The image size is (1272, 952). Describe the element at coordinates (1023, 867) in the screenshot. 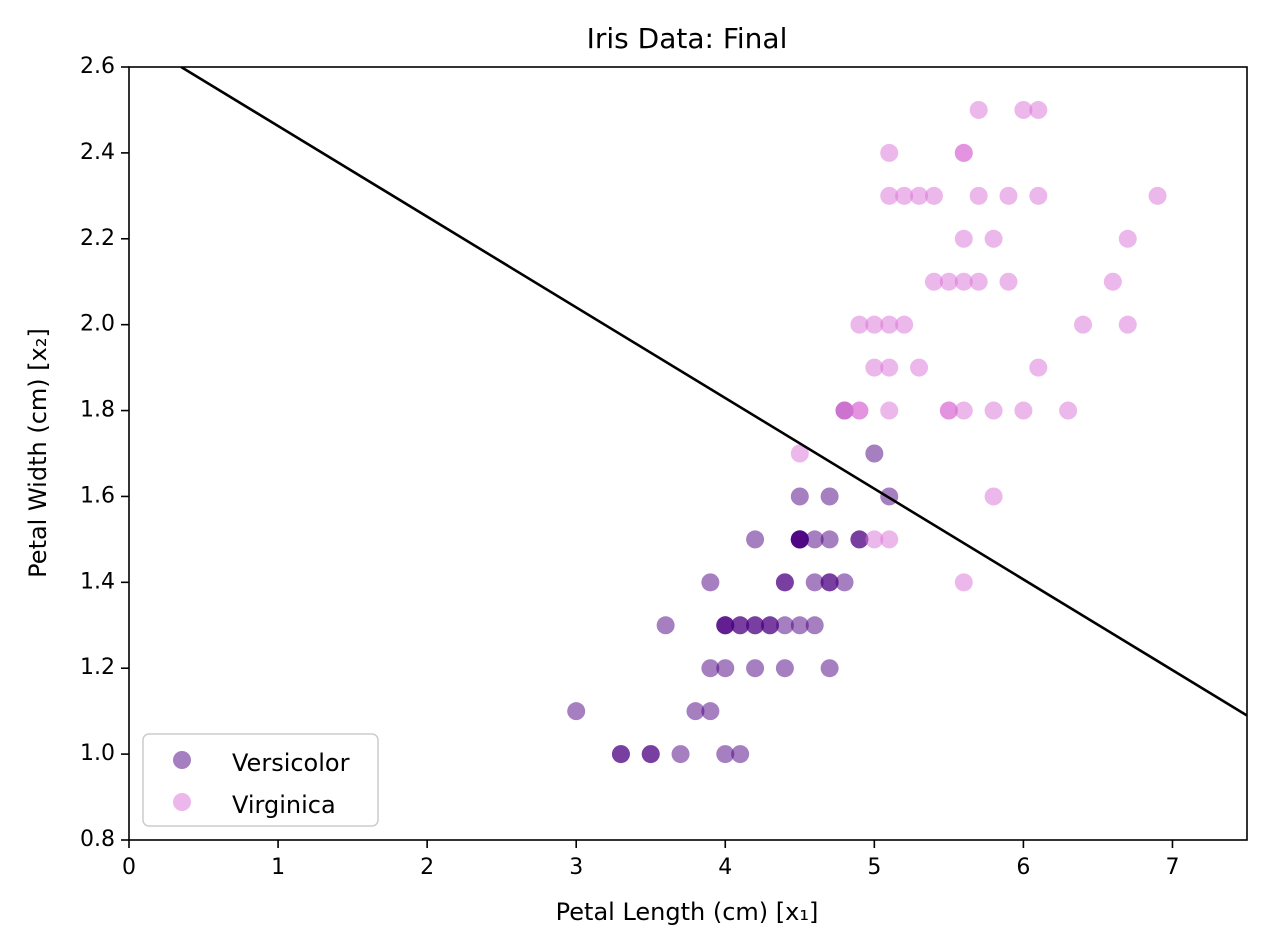

I see `x-tick-label: 6` at that location.